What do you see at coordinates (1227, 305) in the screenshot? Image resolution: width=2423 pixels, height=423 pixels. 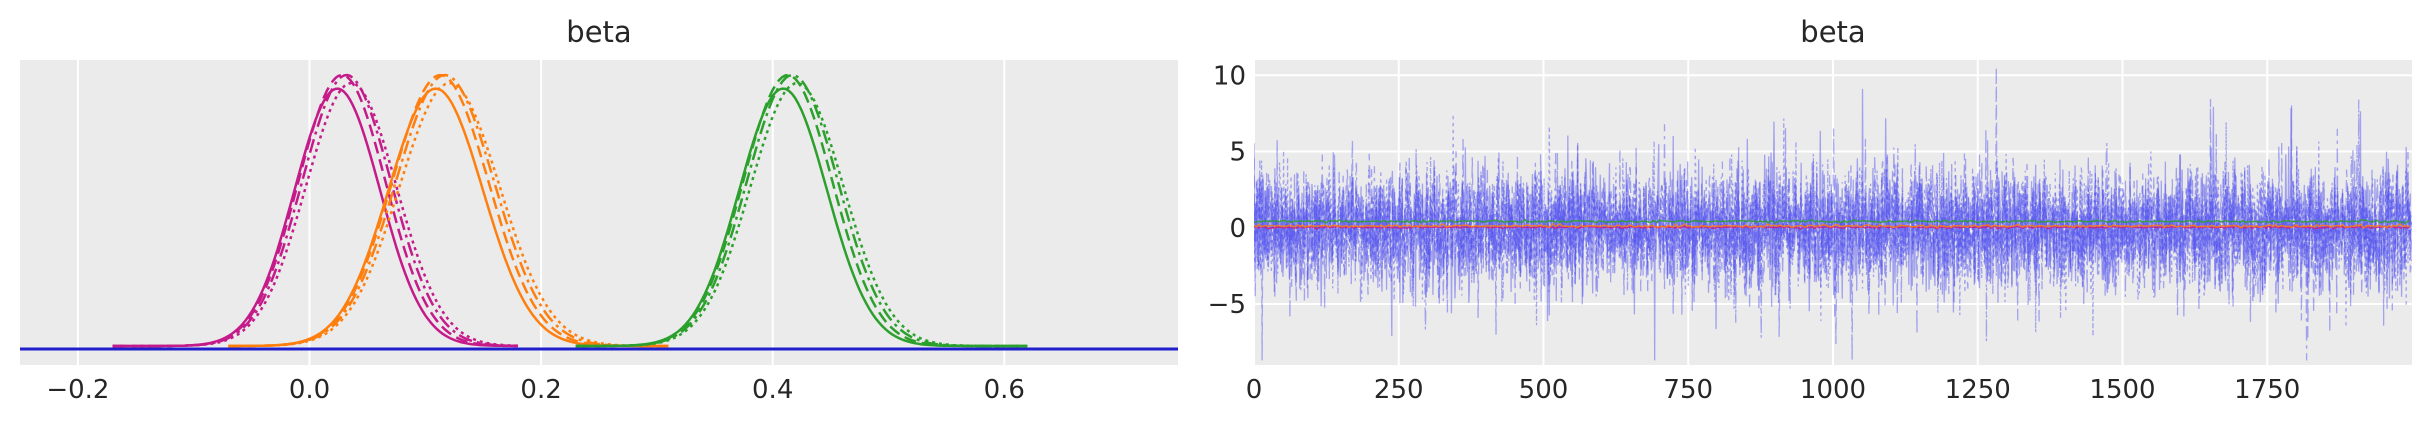 I see `trace-y-tick-label: −5` at bounding box center [1227, 305].